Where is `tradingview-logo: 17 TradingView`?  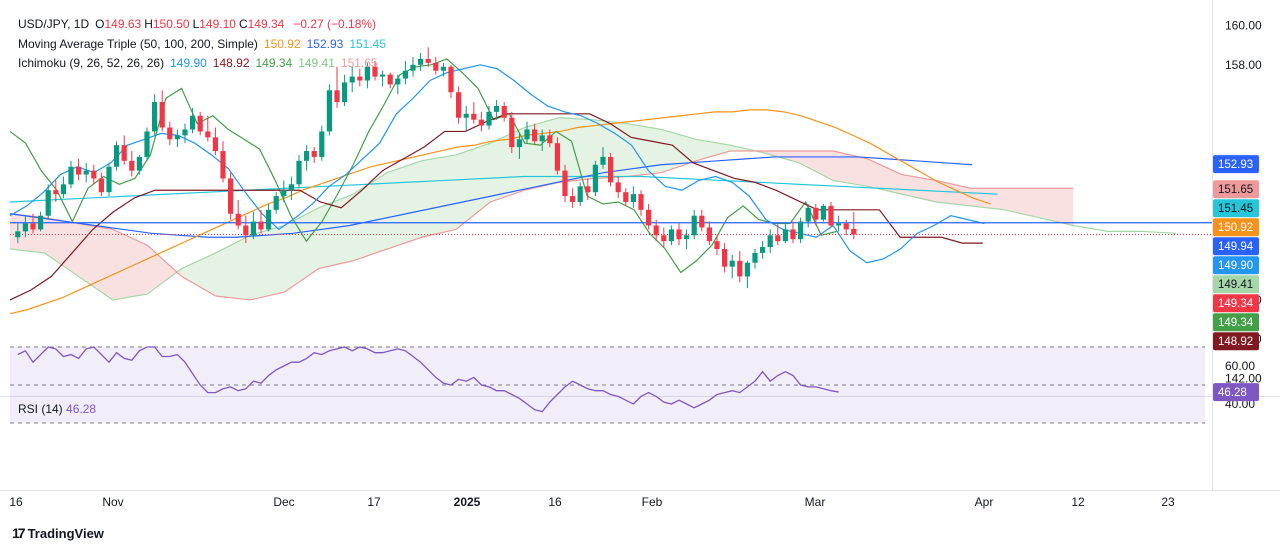
tradingview-logo: 17 TradingView is located at coordinates (58, 533).